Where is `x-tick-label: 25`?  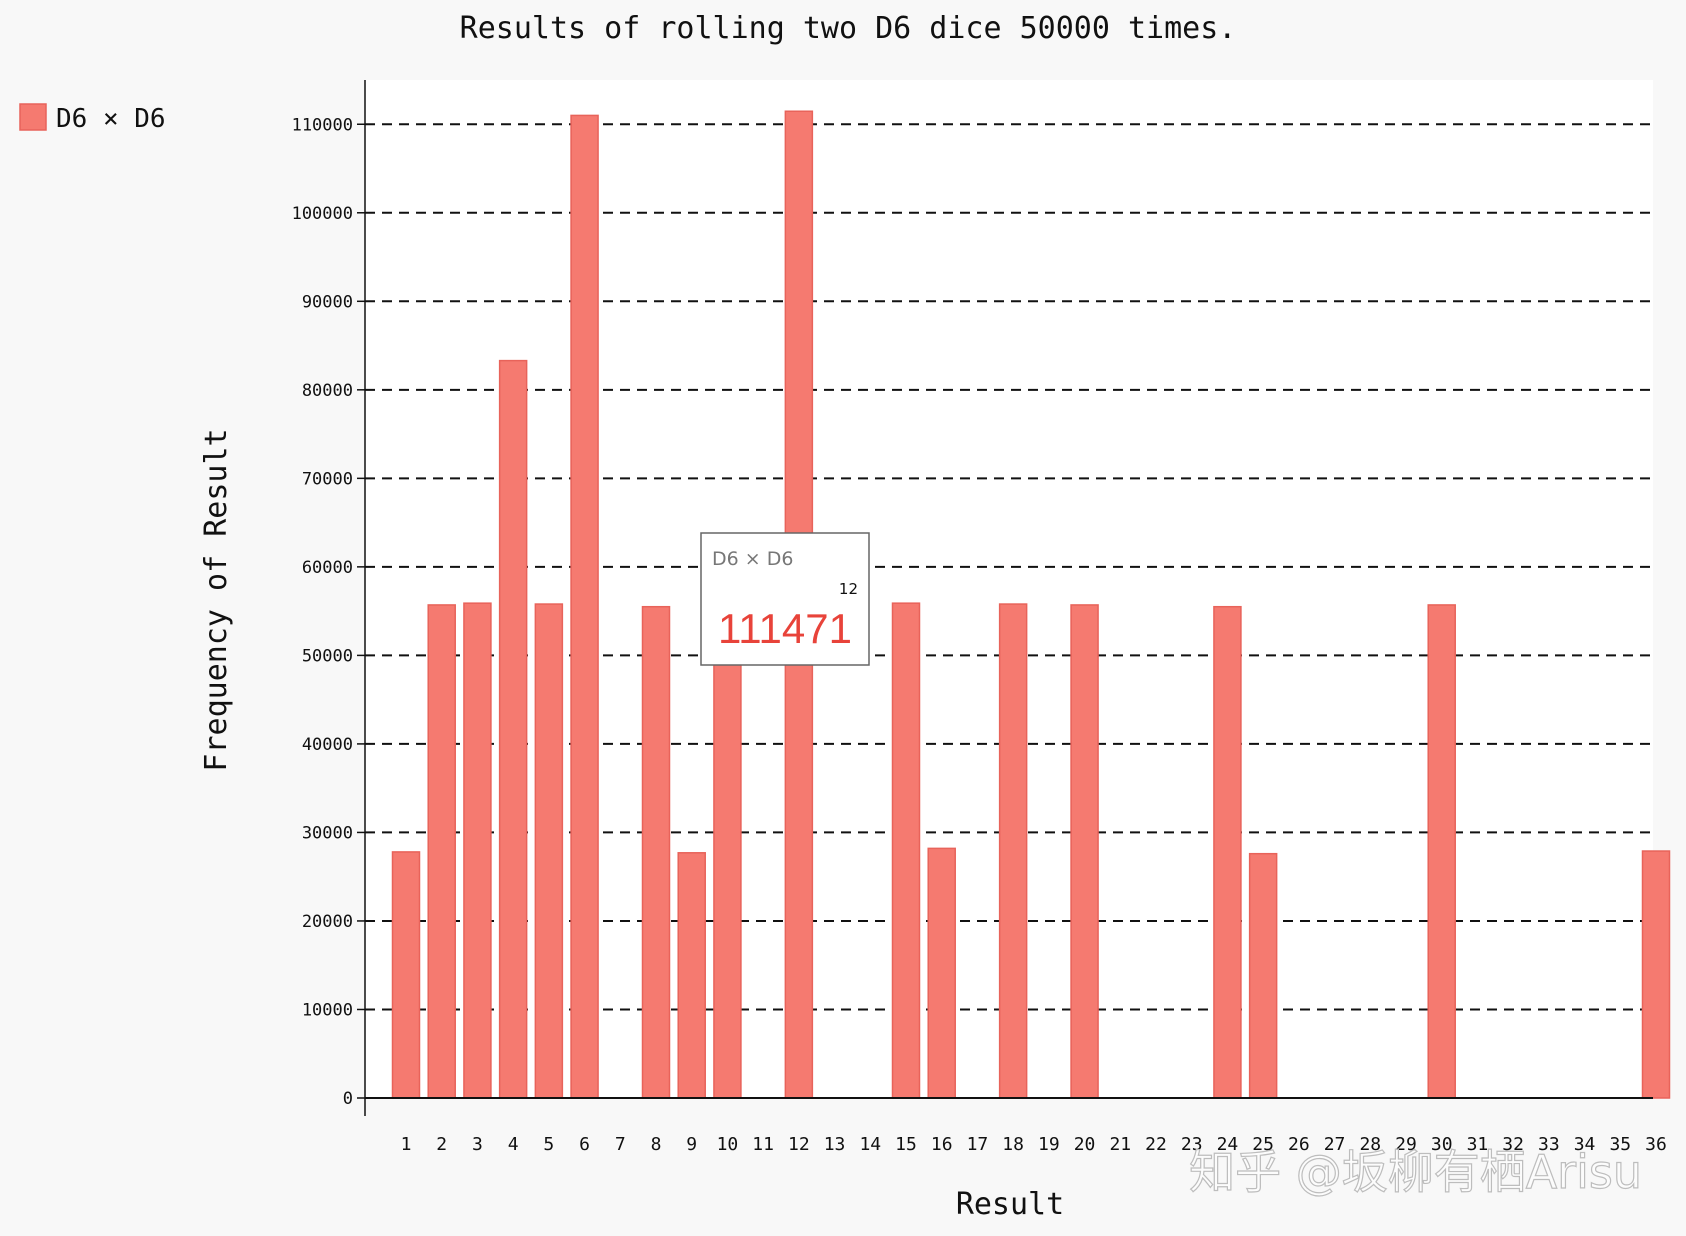 x-tick-label: 25 is located at coordinates (1263, 1144).